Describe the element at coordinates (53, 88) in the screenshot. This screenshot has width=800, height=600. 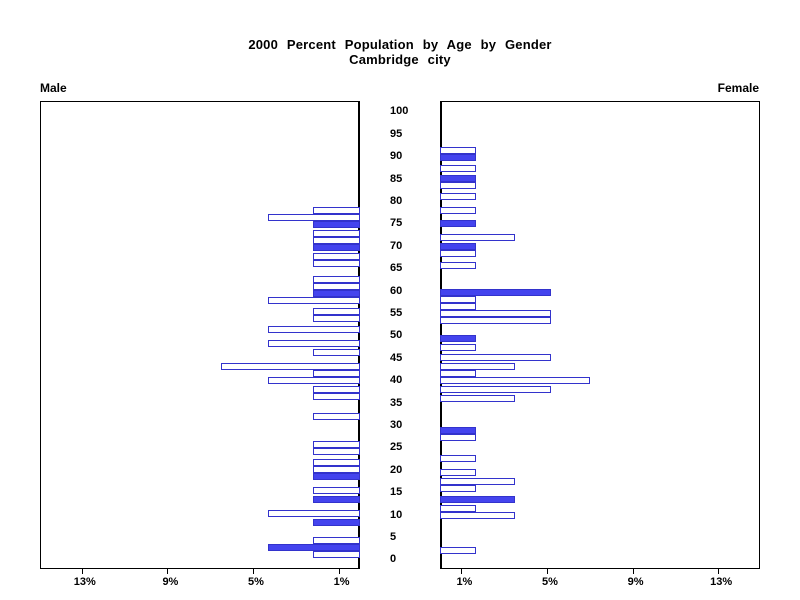
I see `male-side-label: Male` at that location.